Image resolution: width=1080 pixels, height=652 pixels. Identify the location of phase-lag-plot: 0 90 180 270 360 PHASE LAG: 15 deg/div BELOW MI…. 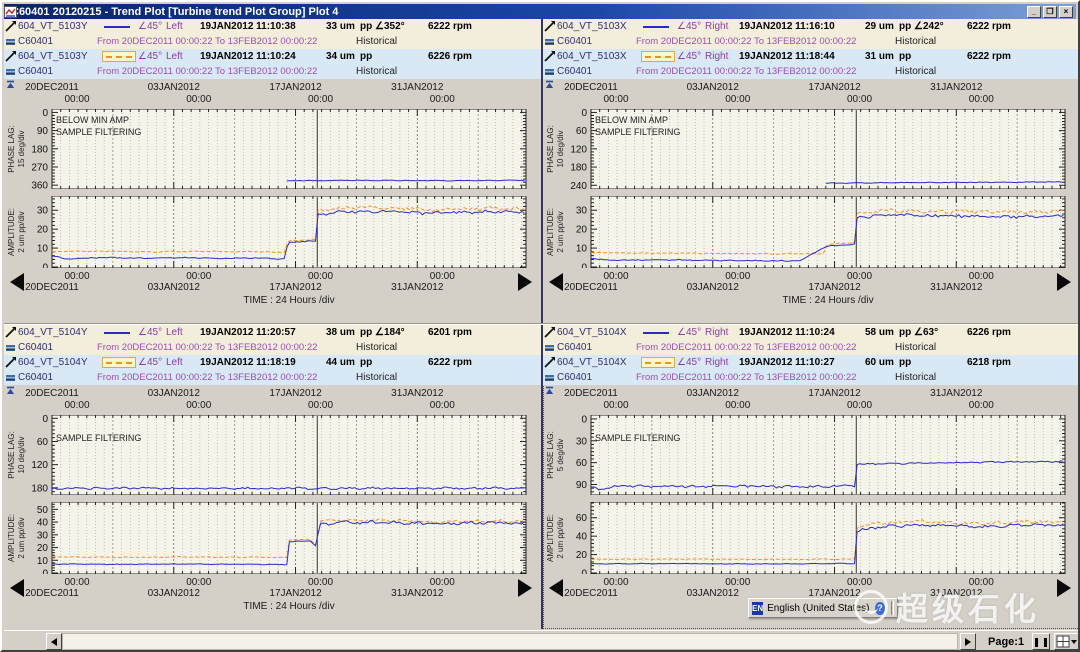
(272, 149).